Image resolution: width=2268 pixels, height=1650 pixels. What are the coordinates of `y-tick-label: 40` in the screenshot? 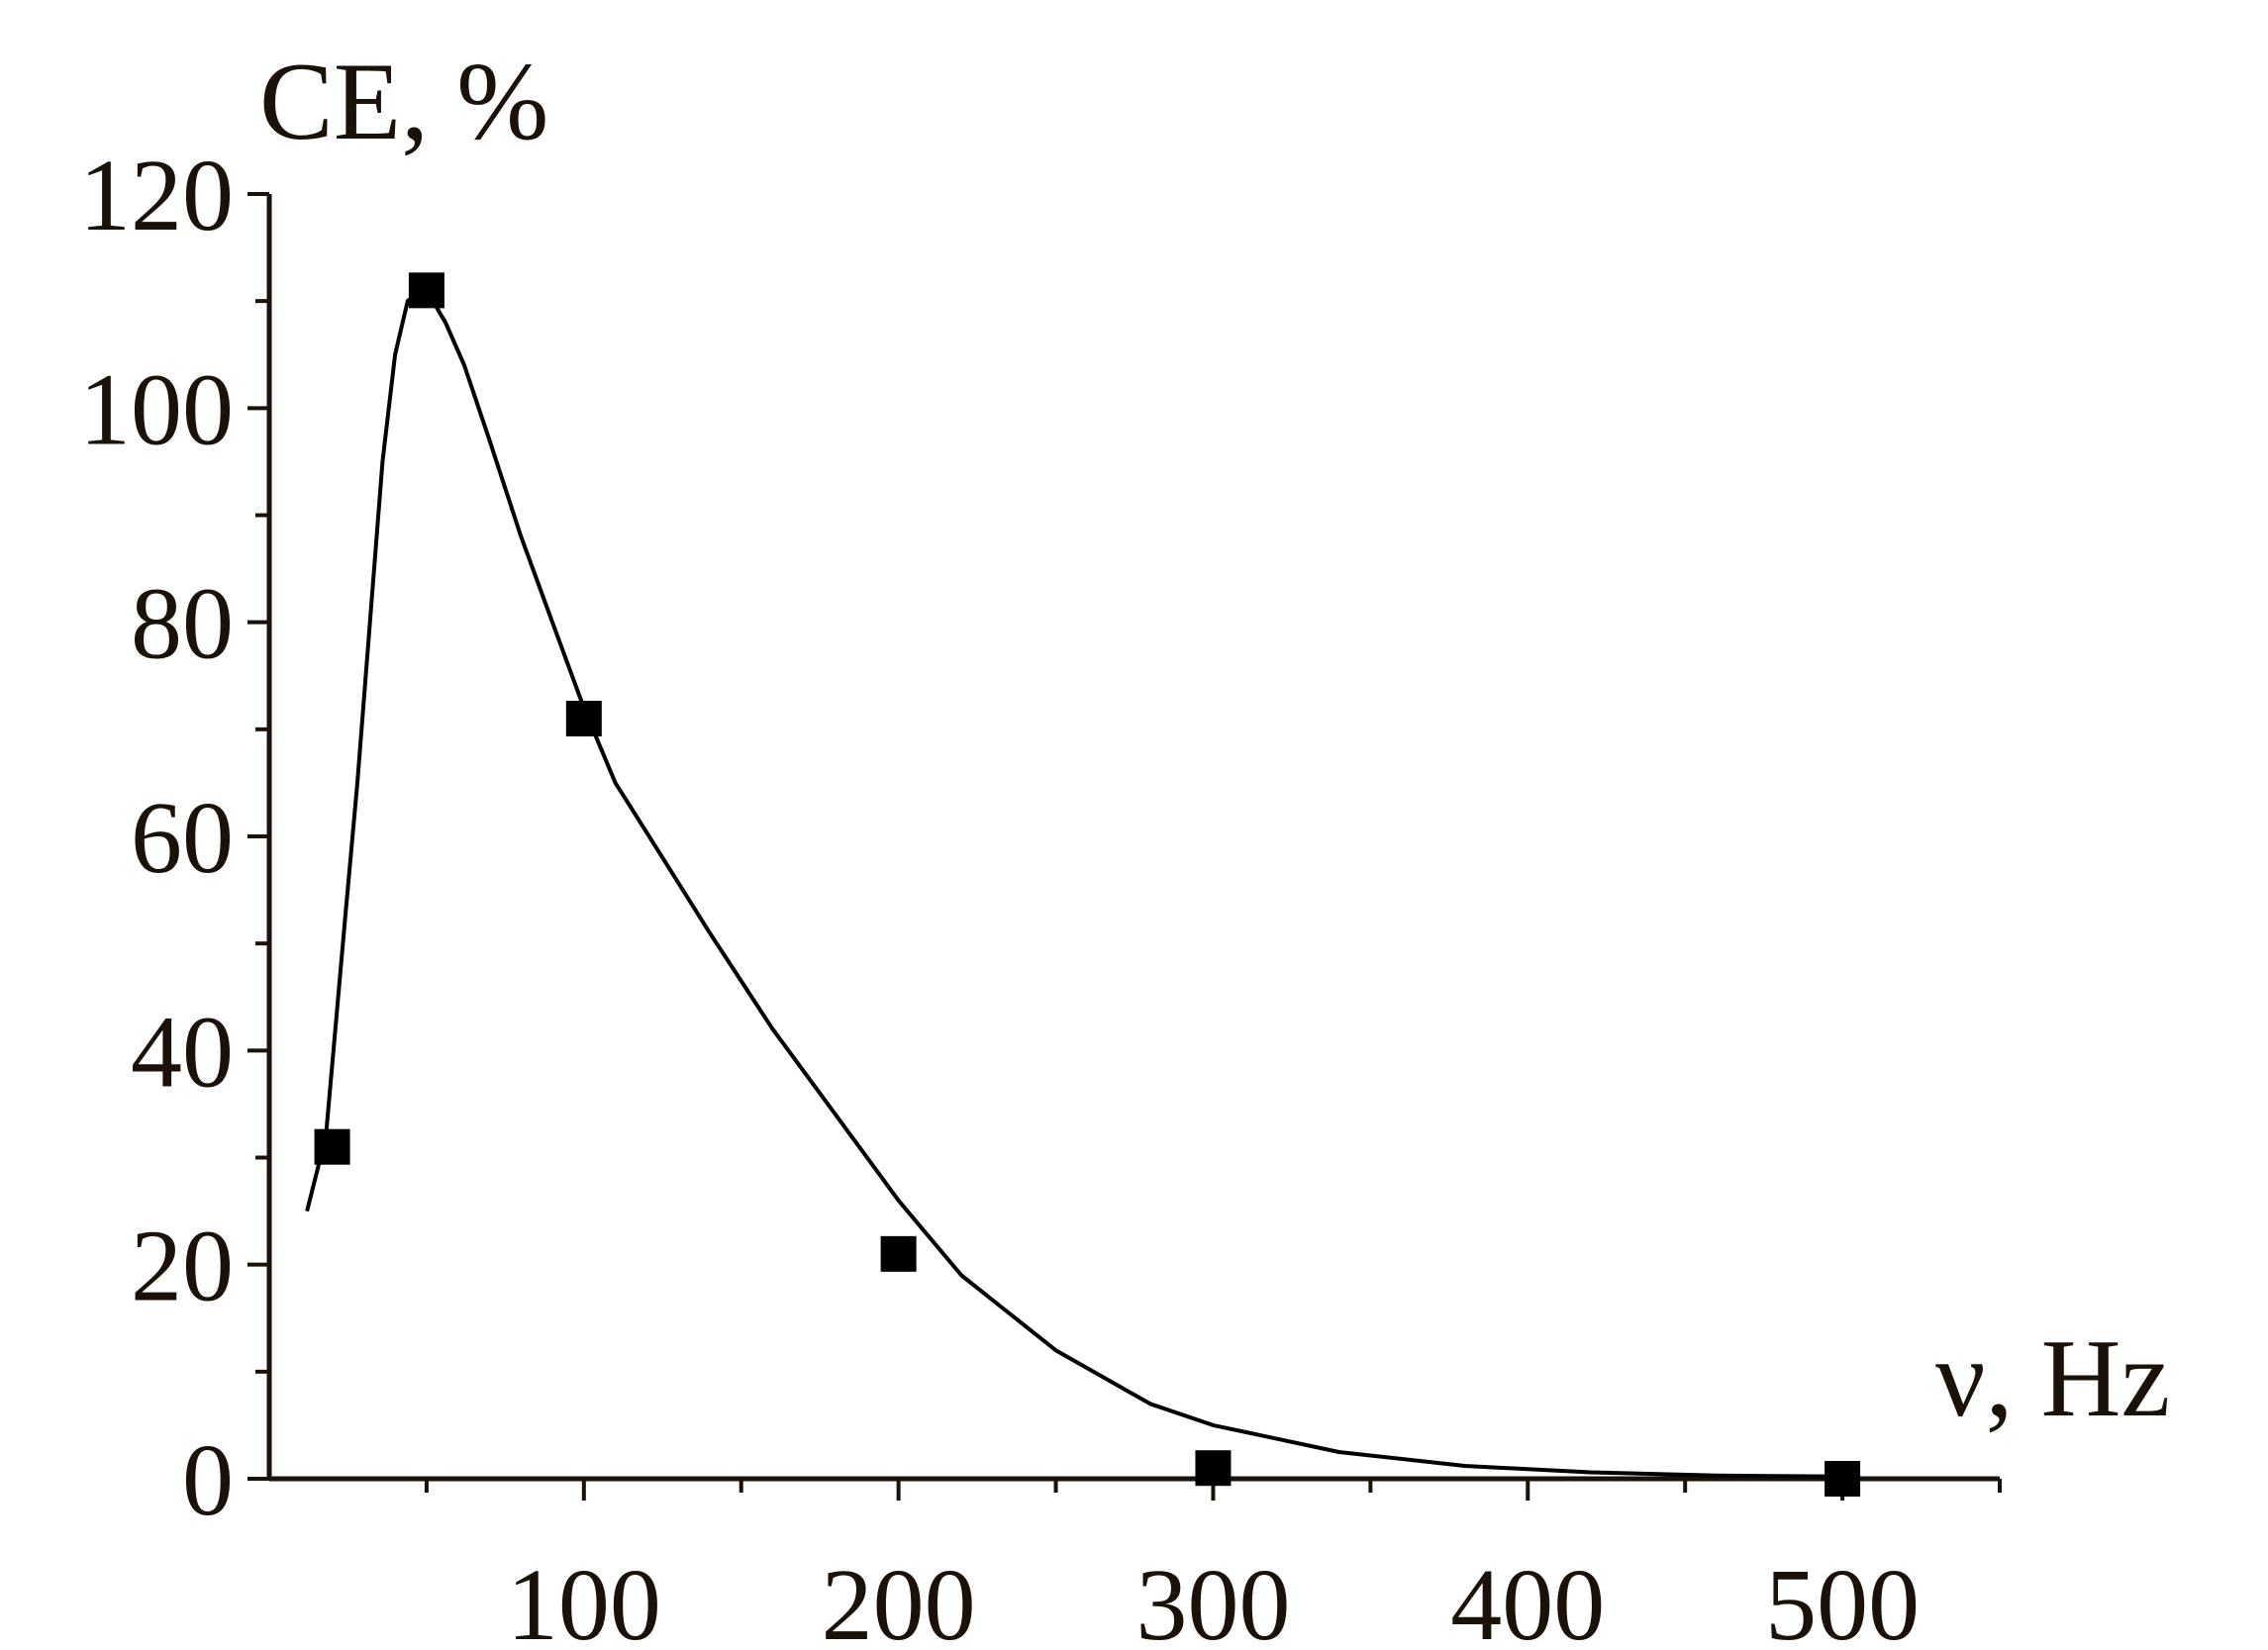 It's located at (182, 1052).